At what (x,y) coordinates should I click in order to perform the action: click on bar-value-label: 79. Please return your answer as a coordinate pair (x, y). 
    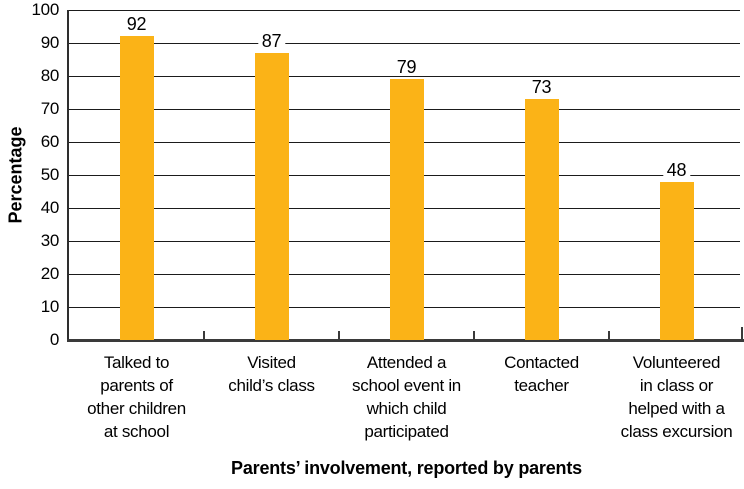
    Looking at the image, I should click on (406, 67).